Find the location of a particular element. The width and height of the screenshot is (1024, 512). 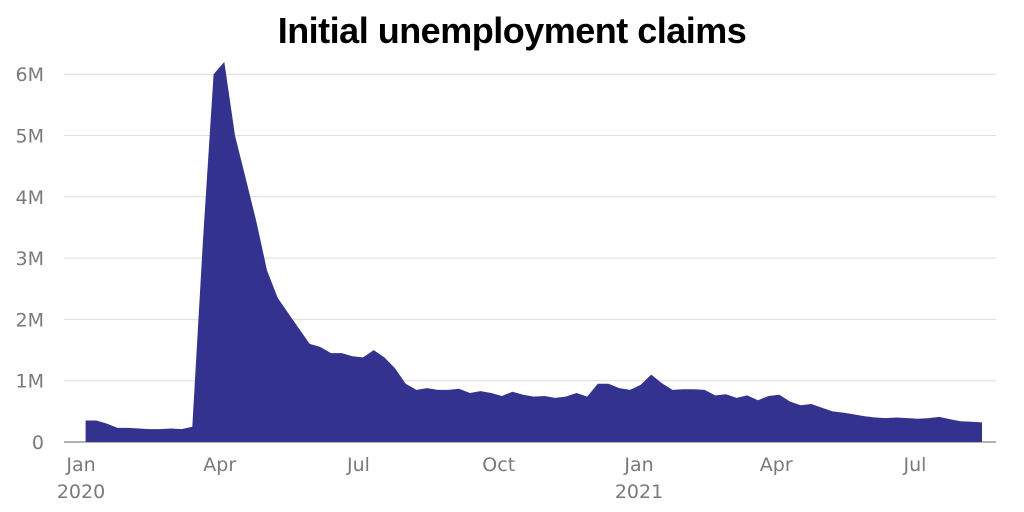

y-tick-label: 3M is located at coordinates (30, 259).